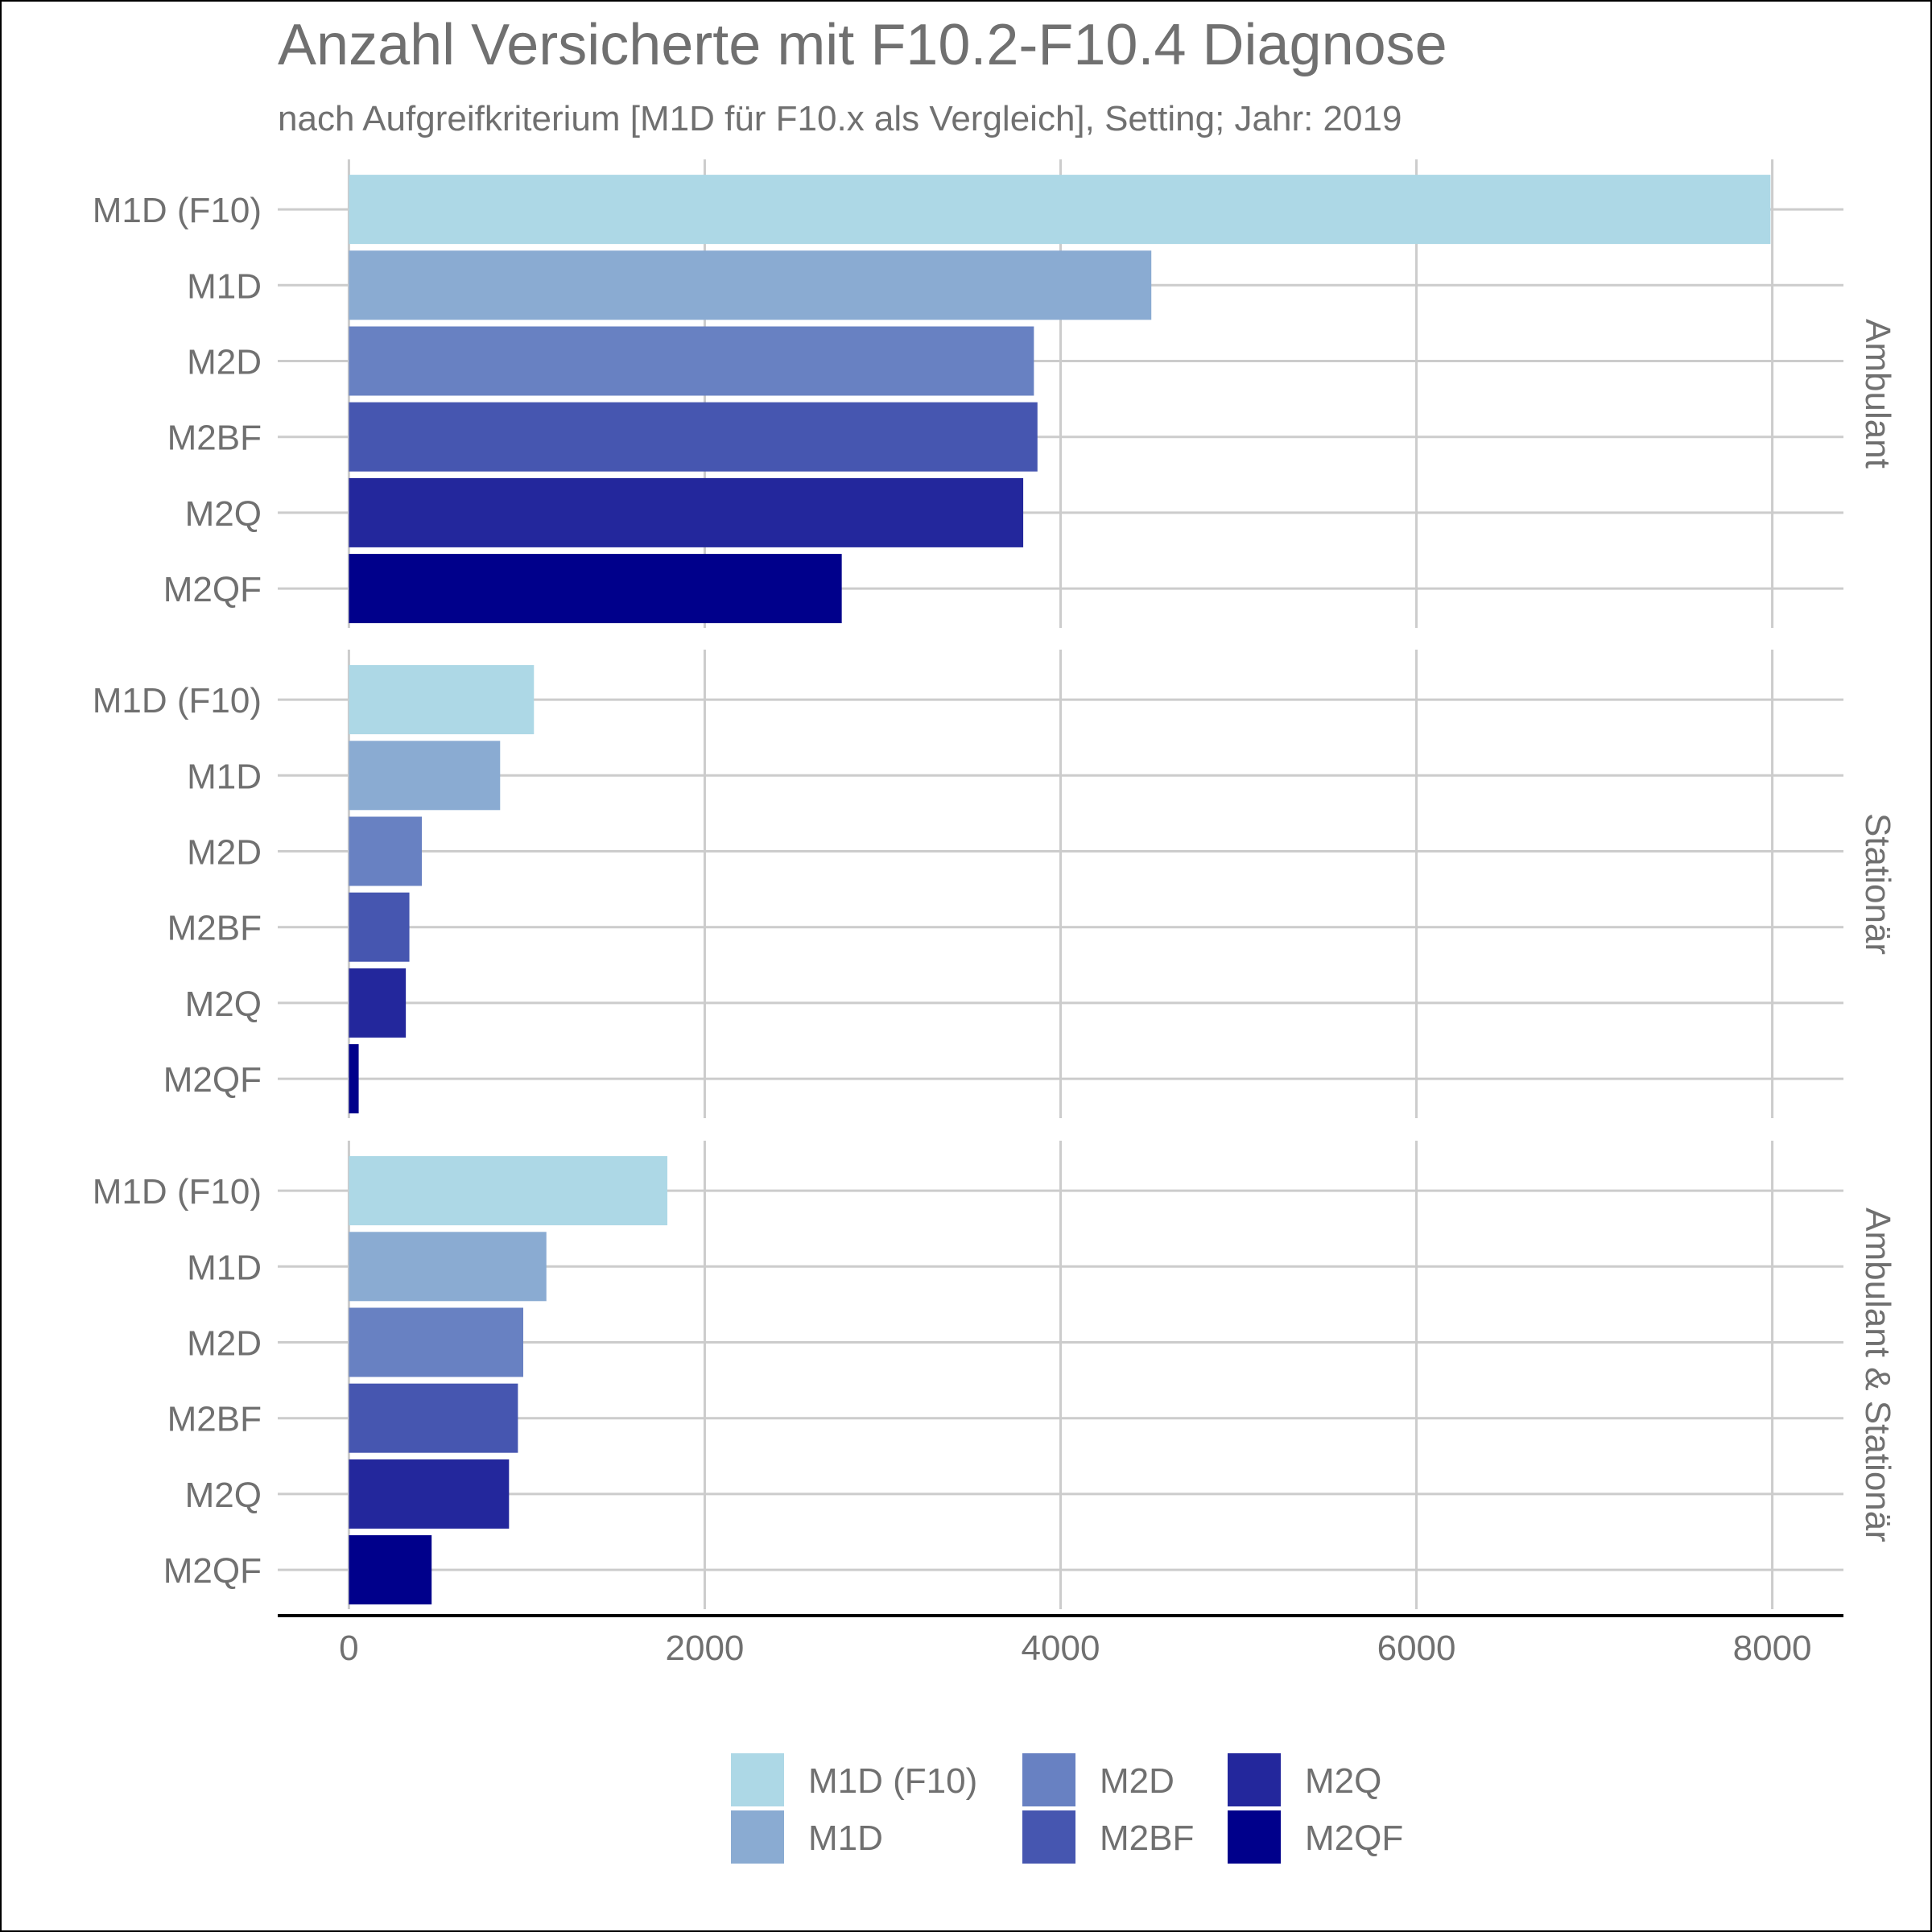 This screenshot has height=1932, width=1932. I want to click on legend-item: M1D (F10), so click(854, 1779).